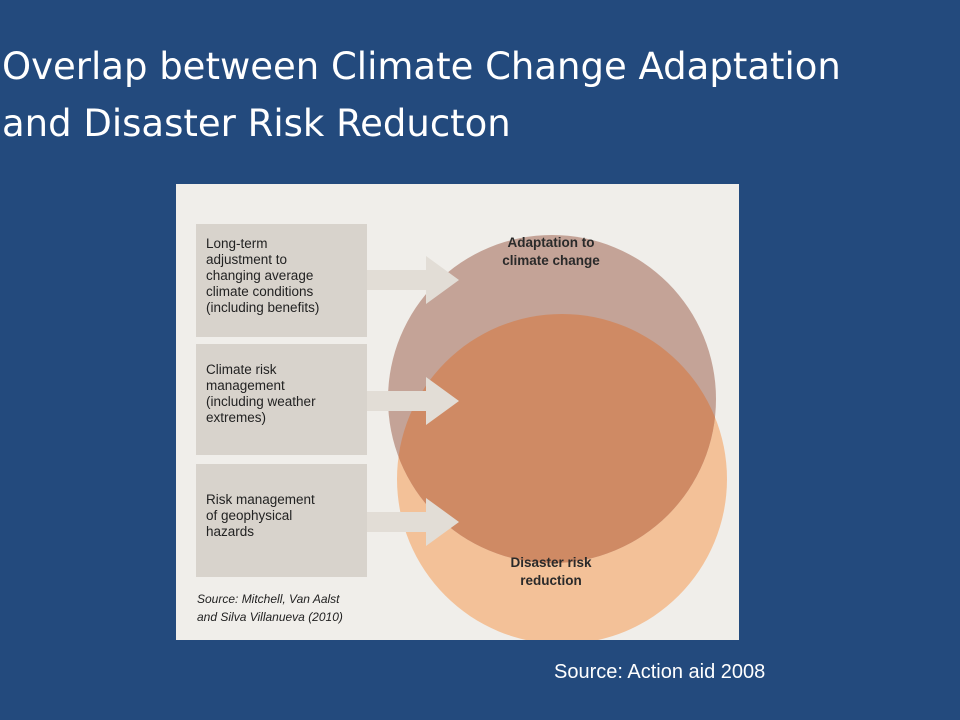 This screenshot has height=720, width=960. What do you see at coordinates (551, 580) in the screenshot?
I see `circle-label-line: reduction` at bounding box center [551, 580].